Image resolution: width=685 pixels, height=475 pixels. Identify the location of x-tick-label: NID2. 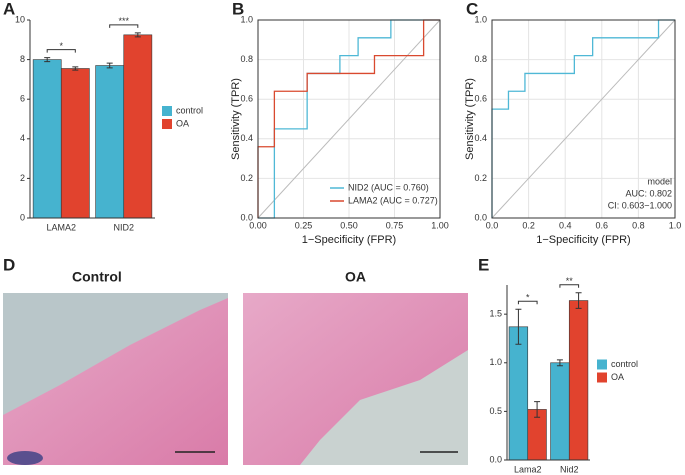
(123, 227).